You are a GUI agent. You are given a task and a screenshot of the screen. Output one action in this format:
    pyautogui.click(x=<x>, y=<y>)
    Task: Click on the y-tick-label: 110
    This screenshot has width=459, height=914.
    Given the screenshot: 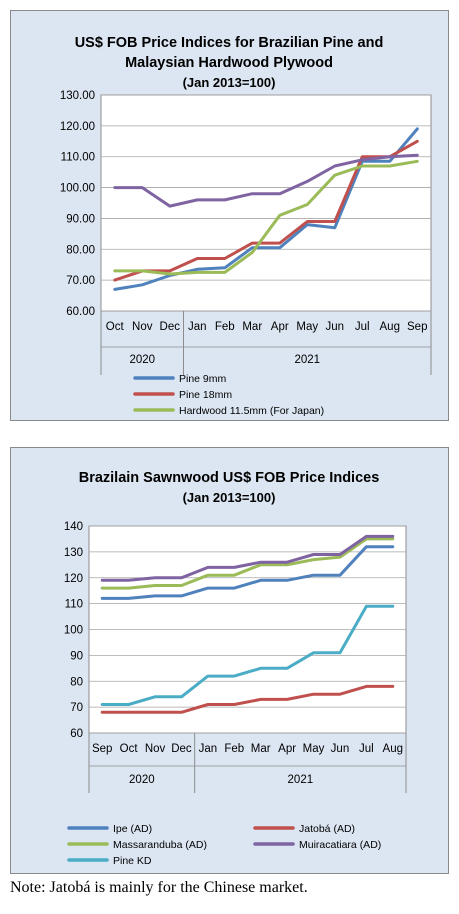 What is the action you would take?
    pyautogui.click(x=74, y=605)
    